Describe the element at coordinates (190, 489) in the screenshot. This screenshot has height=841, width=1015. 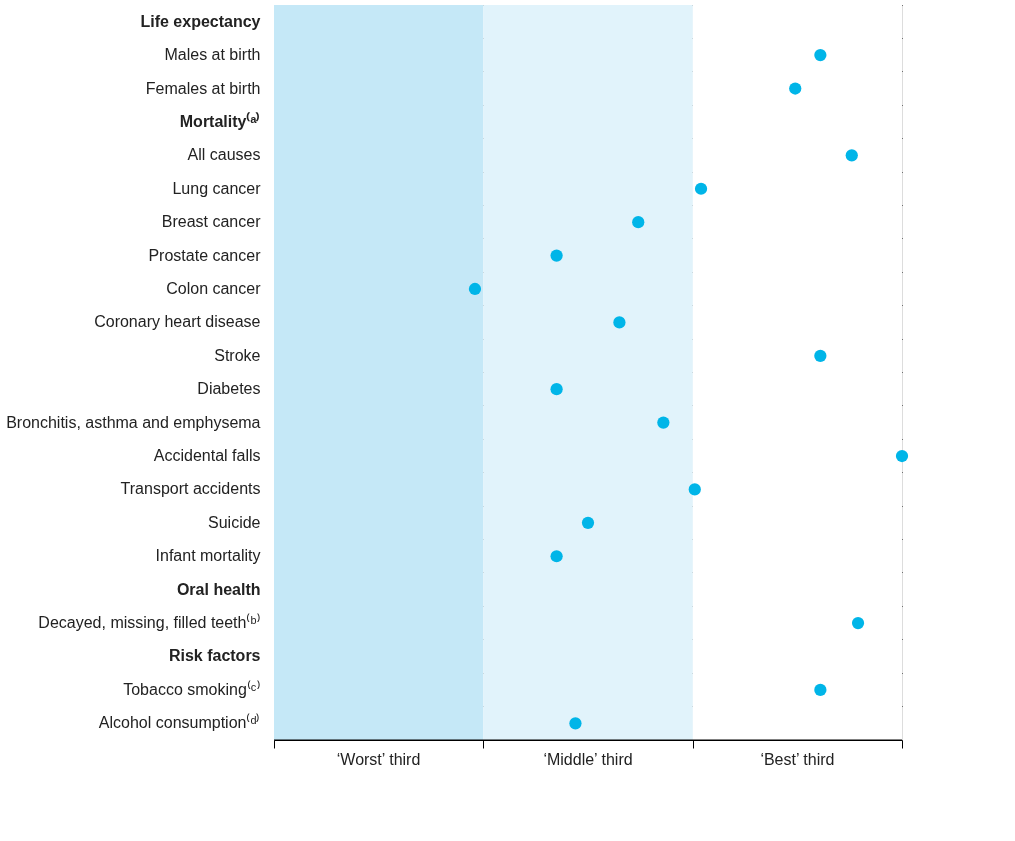
I see `y-tick-label: Transport accidents` at that location.